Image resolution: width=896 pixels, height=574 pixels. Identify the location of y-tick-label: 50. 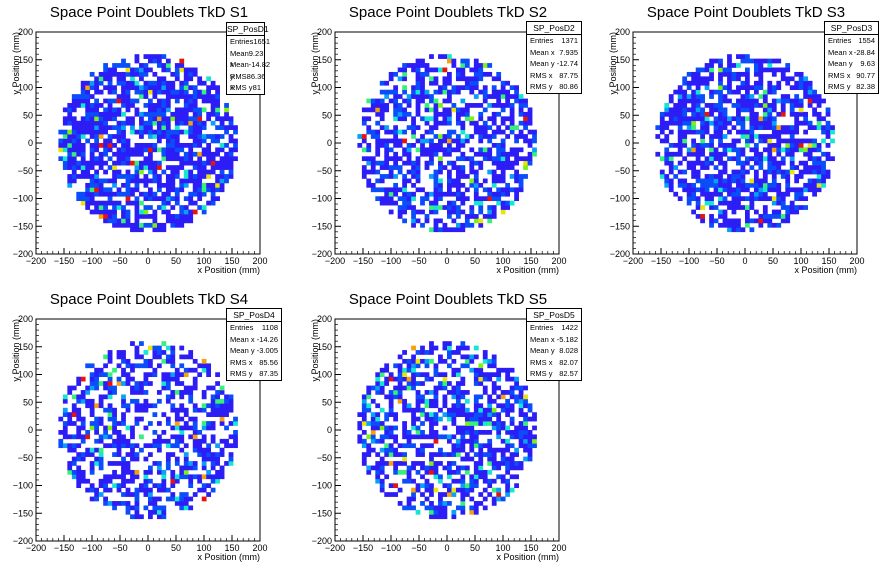
(327, 115).